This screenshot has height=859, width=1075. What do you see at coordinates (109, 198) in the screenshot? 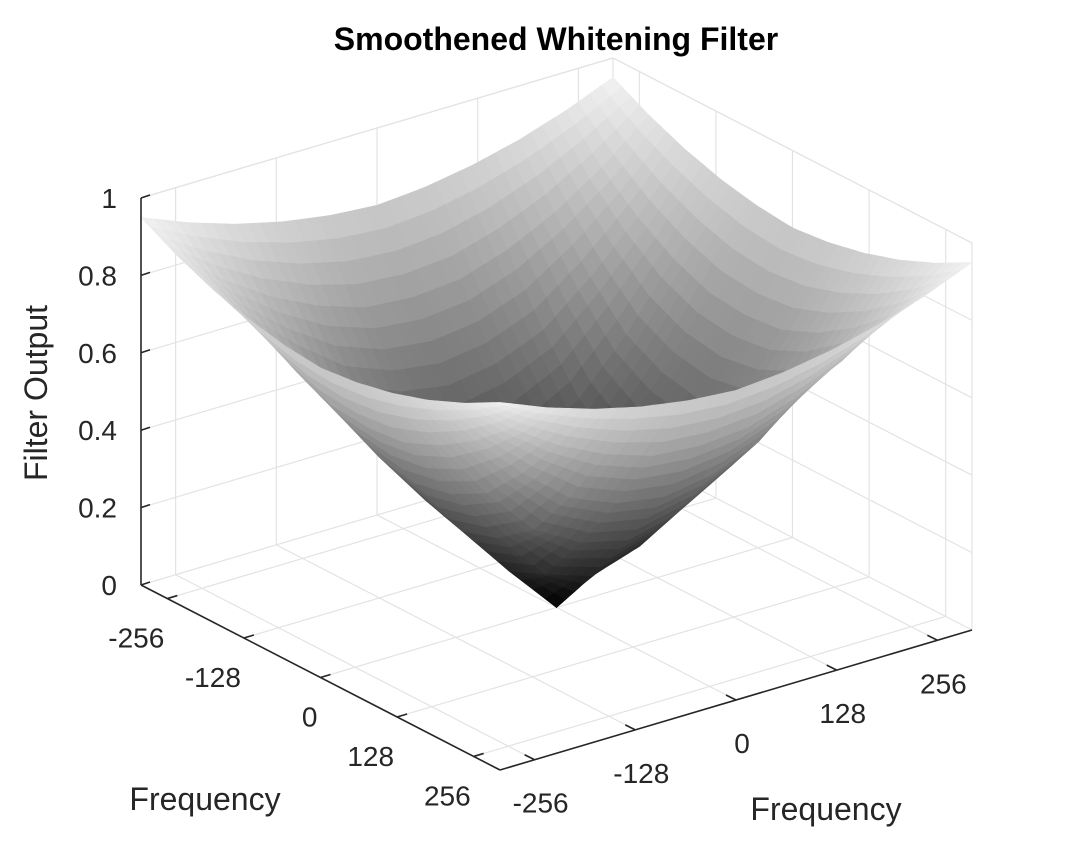
I see `z-tick-label: 1` at bounding box center [109, 198].